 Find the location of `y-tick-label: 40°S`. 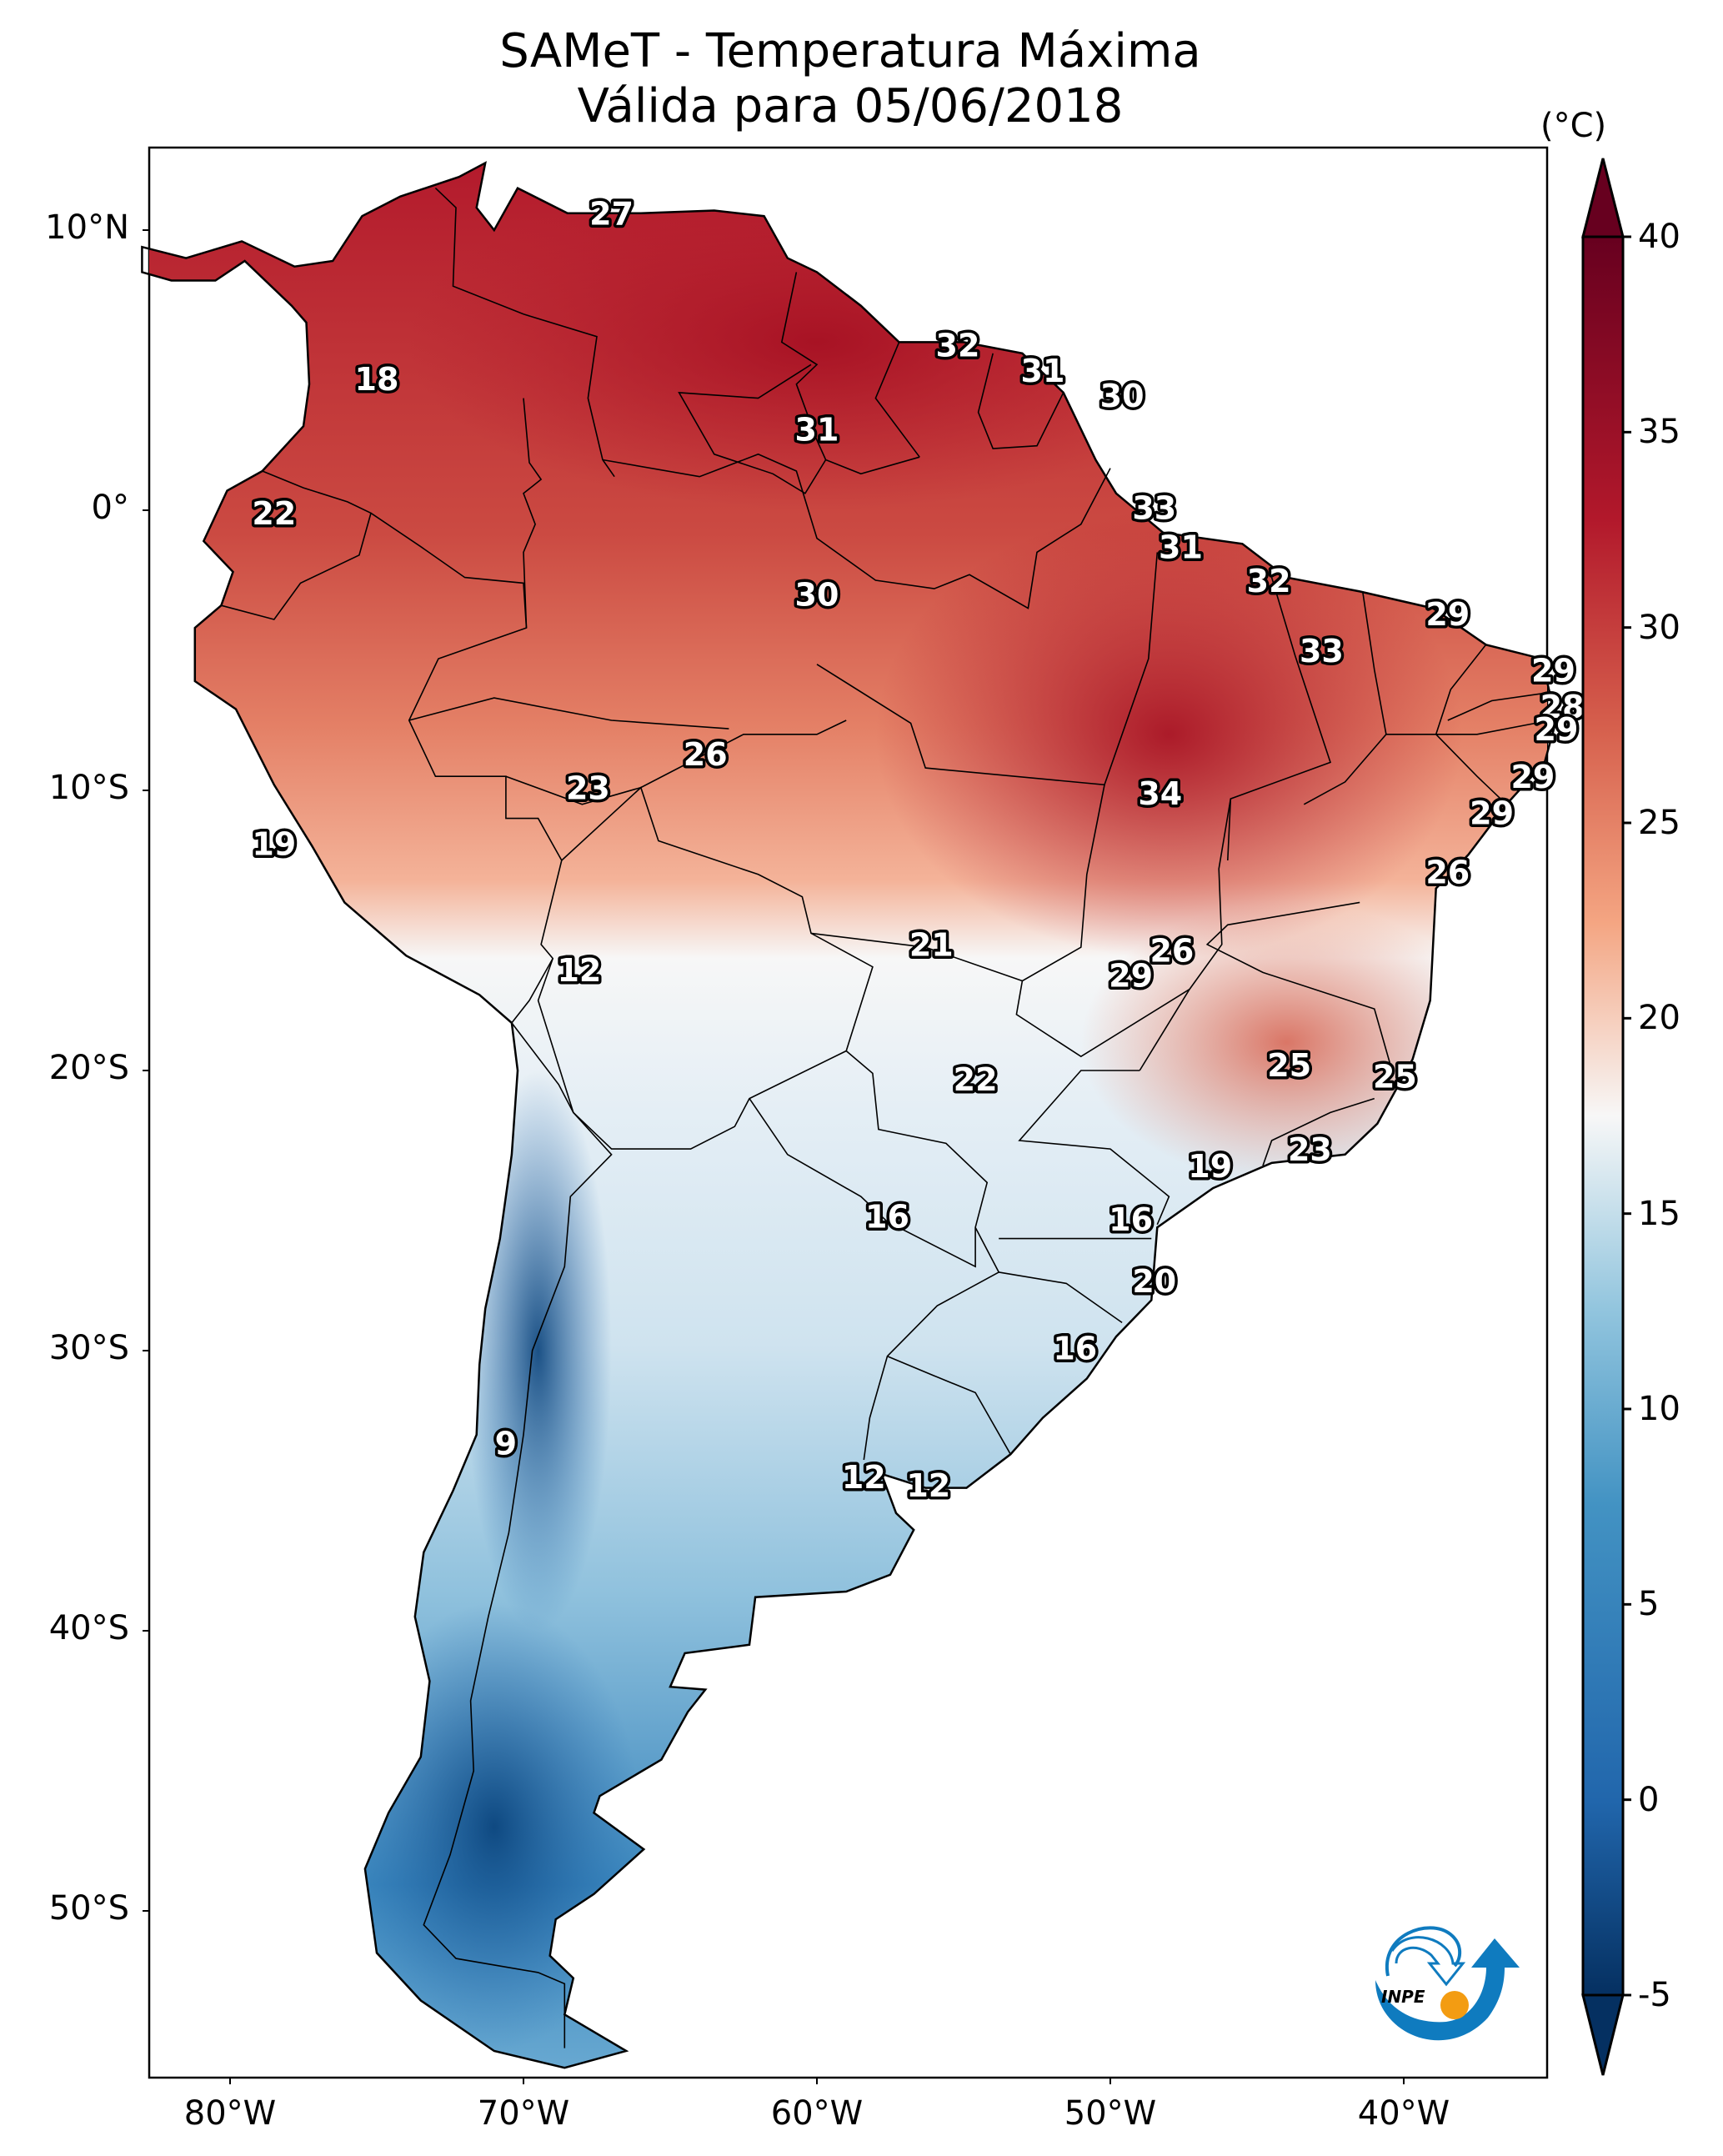

y-tick-label: 40°S is located at coordinates (89, 1628).